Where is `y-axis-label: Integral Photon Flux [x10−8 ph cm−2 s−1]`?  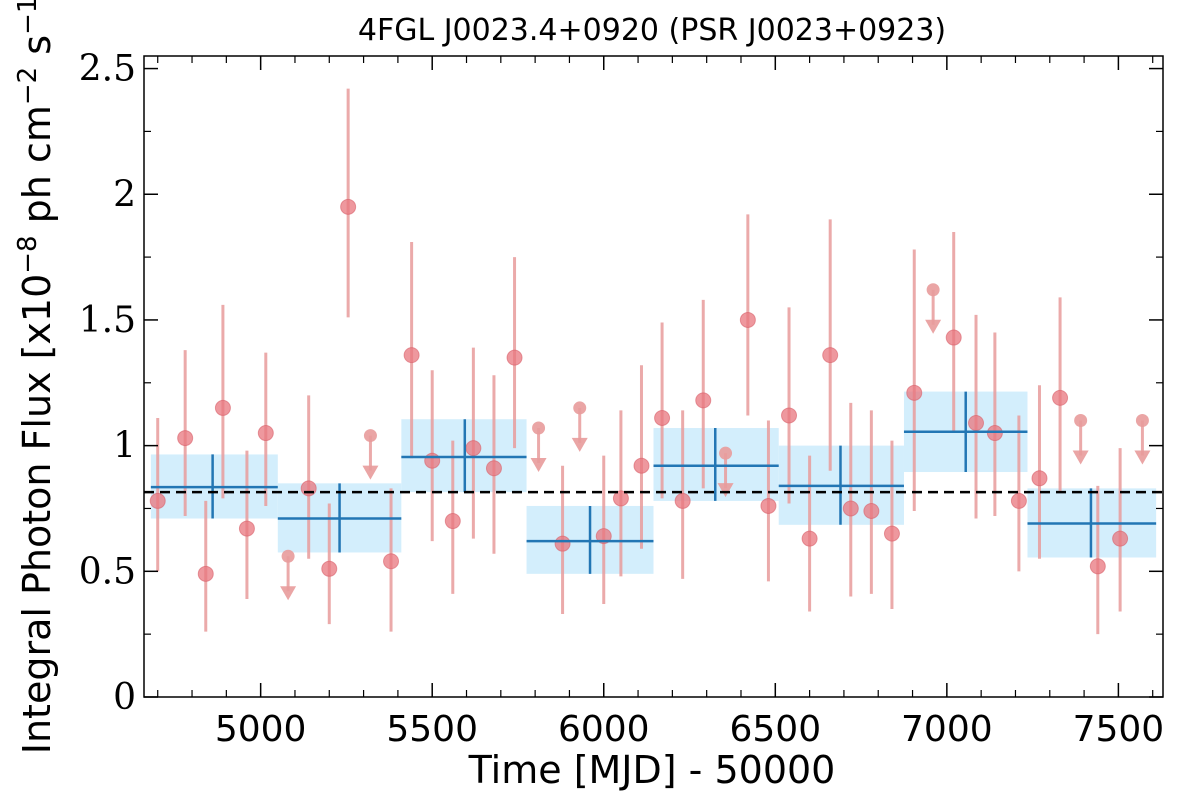 y-axis-label: Integral Photon Flux [x10−8 ph cm−2 s−1] is located at coordinates (36, 377).